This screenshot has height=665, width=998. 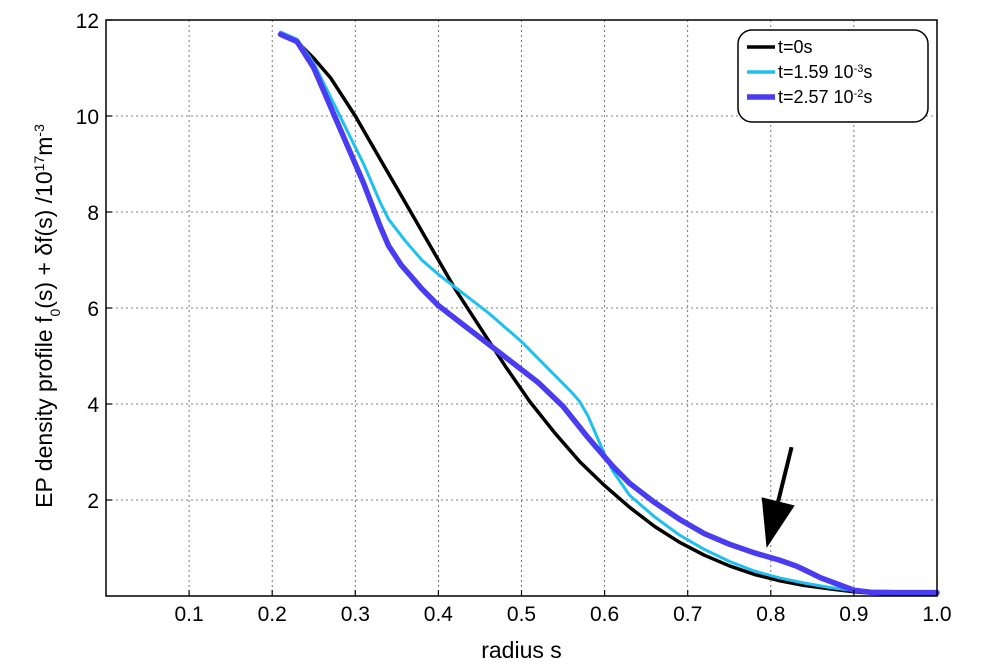 I want to click on text-part: EP density profile f, so click(x=44, y=412).